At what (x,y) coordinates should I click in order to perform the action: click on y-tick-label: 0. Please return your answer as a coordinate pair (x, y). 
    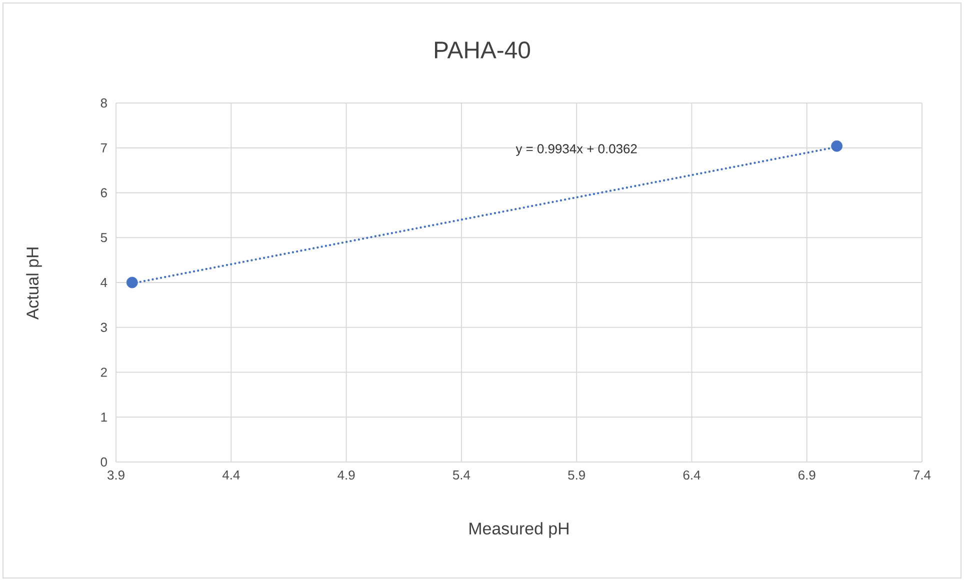
    Looking at the image, I should click on (103, 462).